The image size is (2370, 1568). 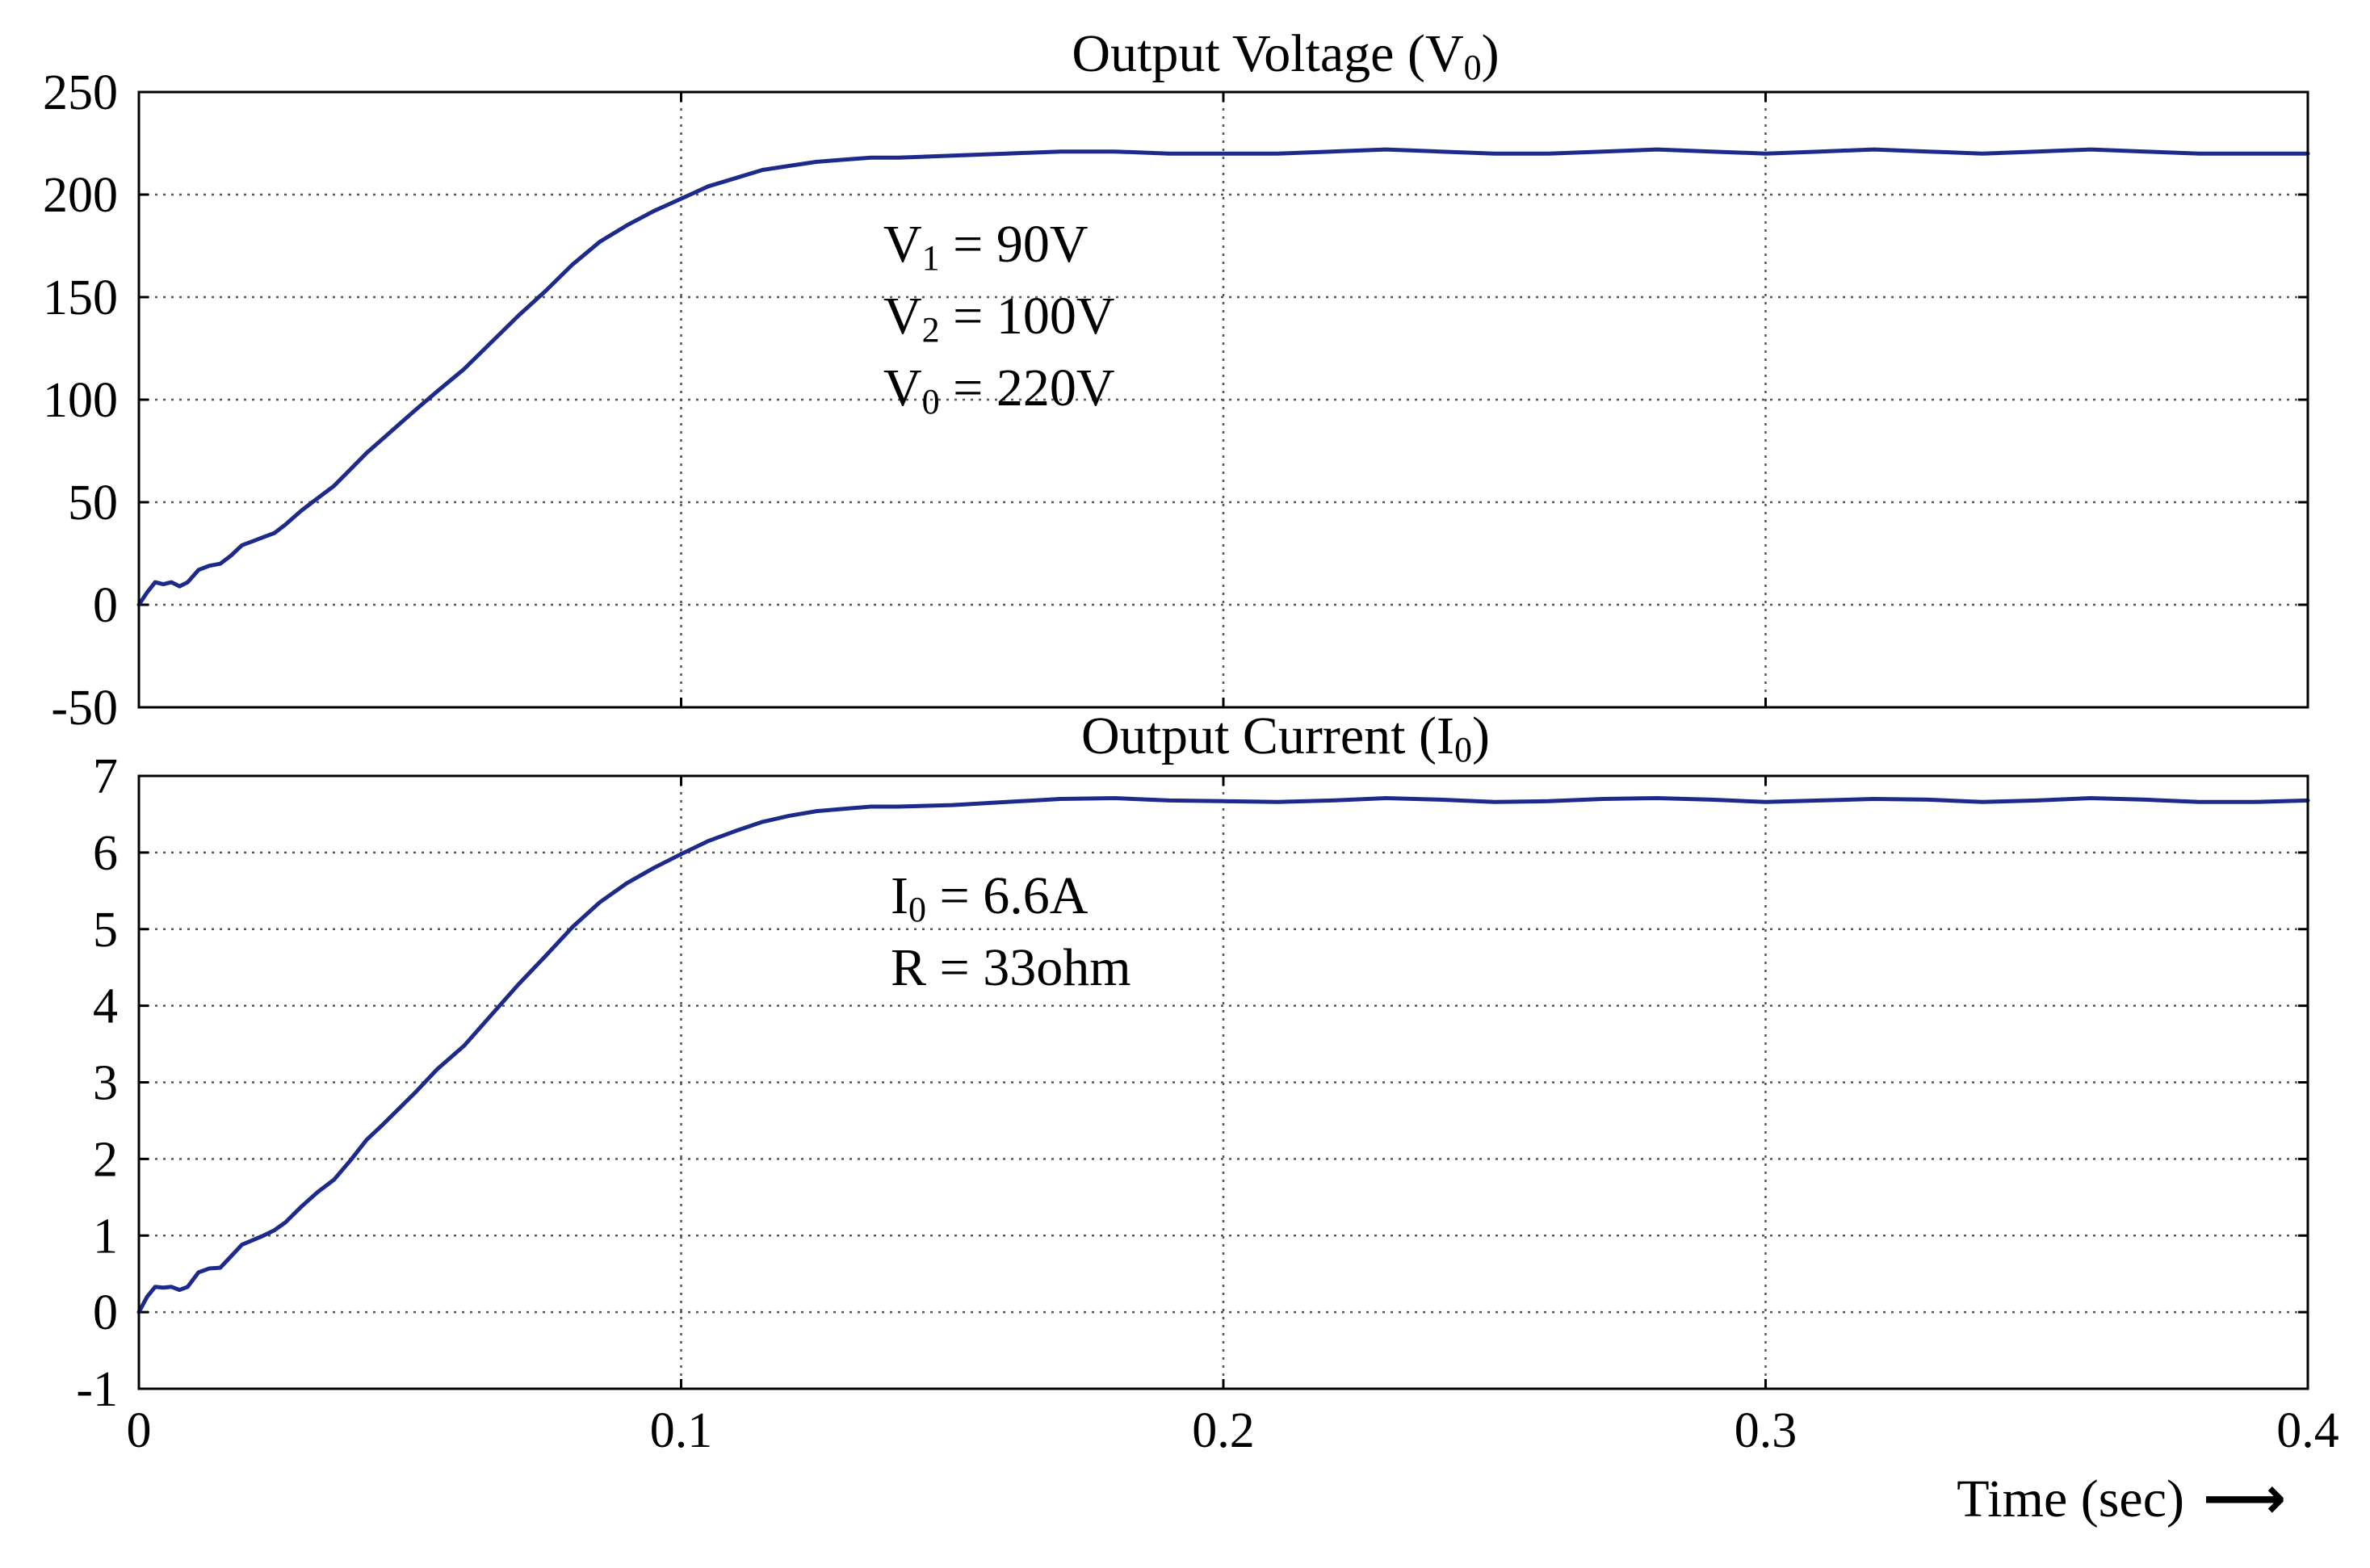 I want to click on x-tick-label: 0.4, so click(x=2308, y=1430).